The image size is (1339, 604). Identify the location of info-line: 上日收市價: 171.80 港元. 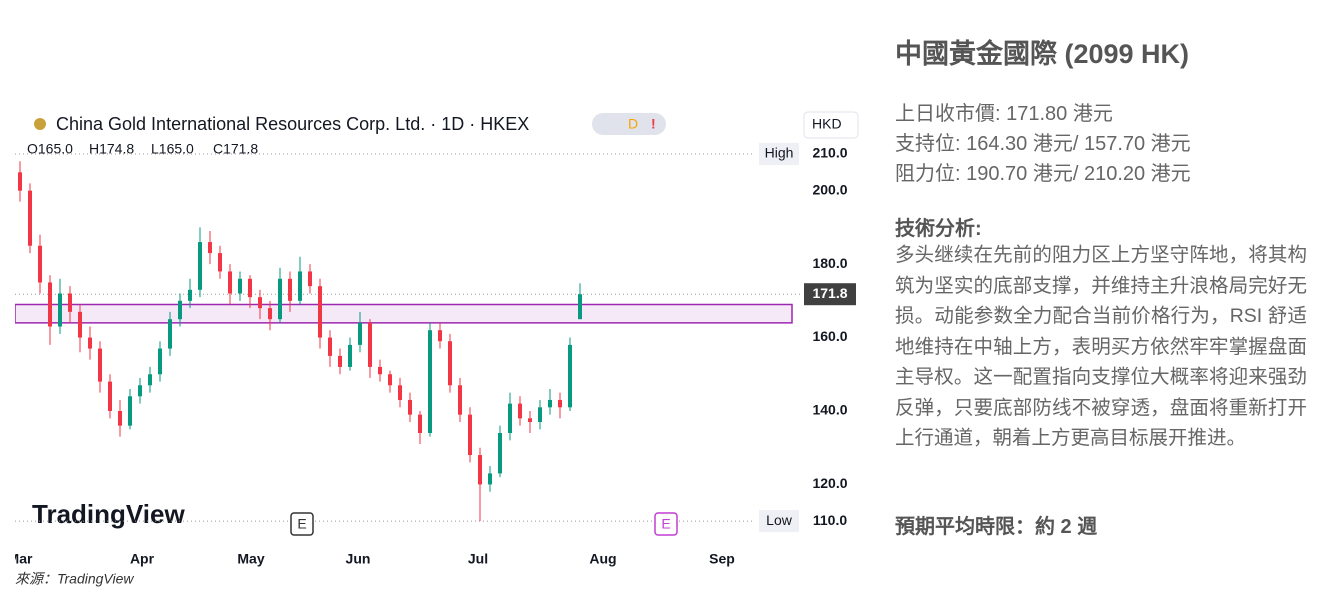
(1004, 114).